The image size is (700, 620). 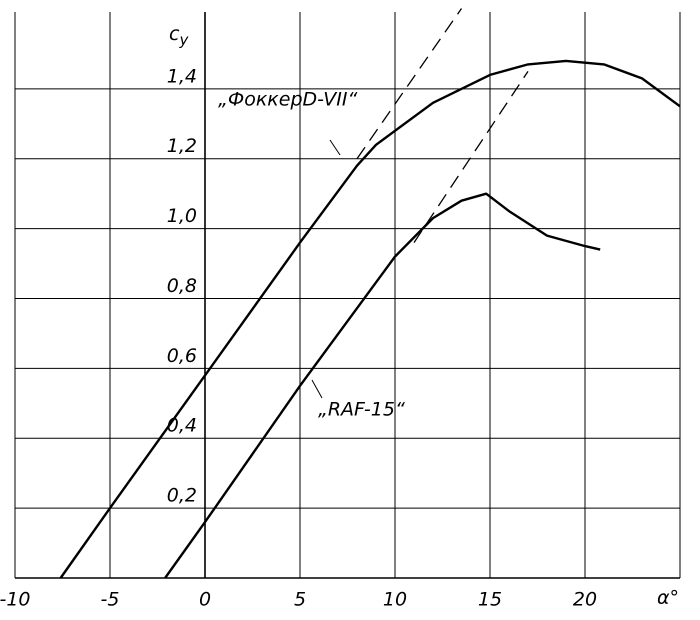 I want to click on y-tick-label: 1,2, so click(x=182, y=146).